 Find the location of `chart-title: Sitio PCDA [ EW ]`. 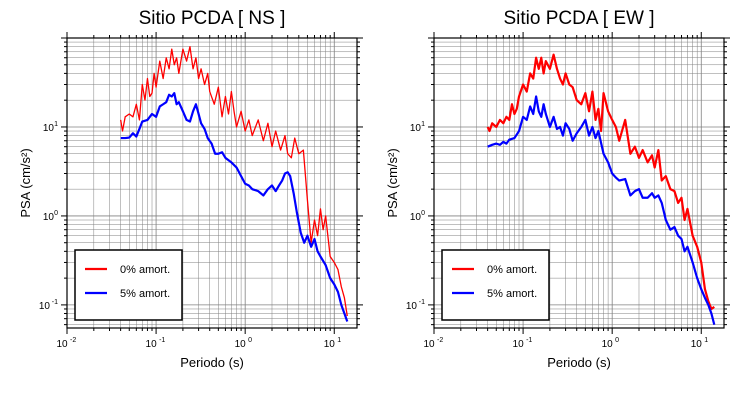

chart-title: Sitio PCDA [ EW ] is located at coordinates (579, 18).